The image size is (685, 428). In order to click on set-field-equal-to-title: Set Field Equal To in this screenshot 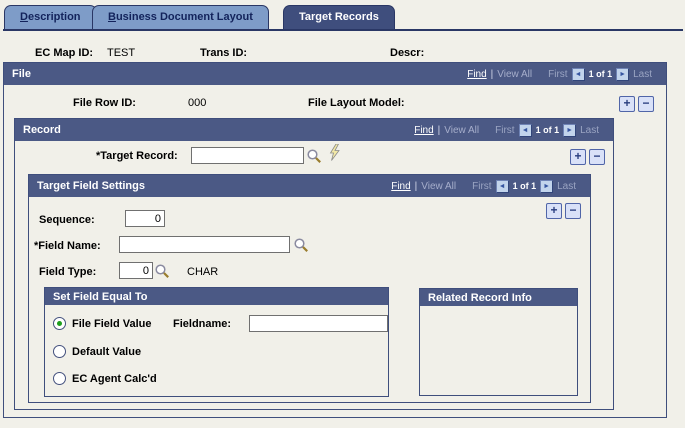, I will do `click(100, 296)`.